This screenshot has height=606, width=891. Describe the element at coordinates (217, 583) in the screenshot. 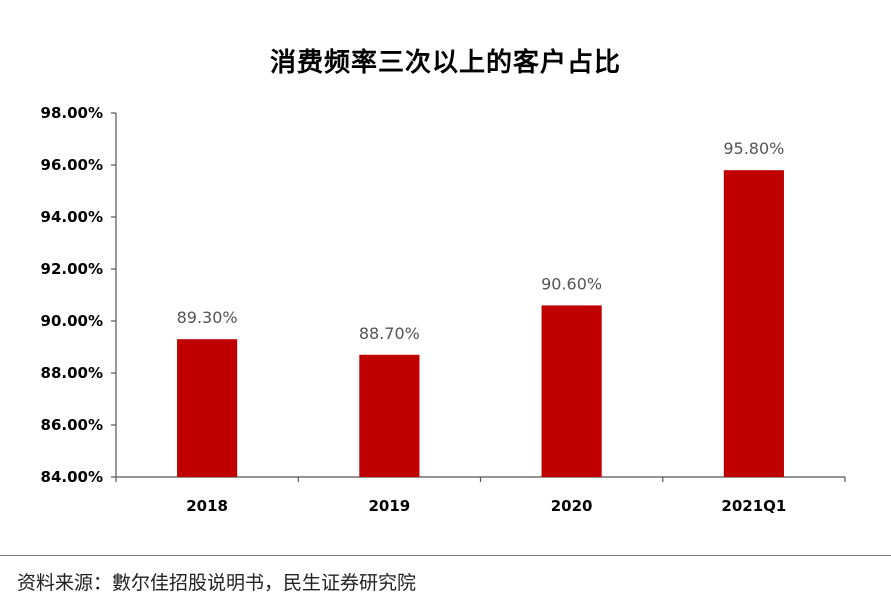

I see `source-note: 资料来源：數尔佳招股说明书，民生证券研究院` at that location.